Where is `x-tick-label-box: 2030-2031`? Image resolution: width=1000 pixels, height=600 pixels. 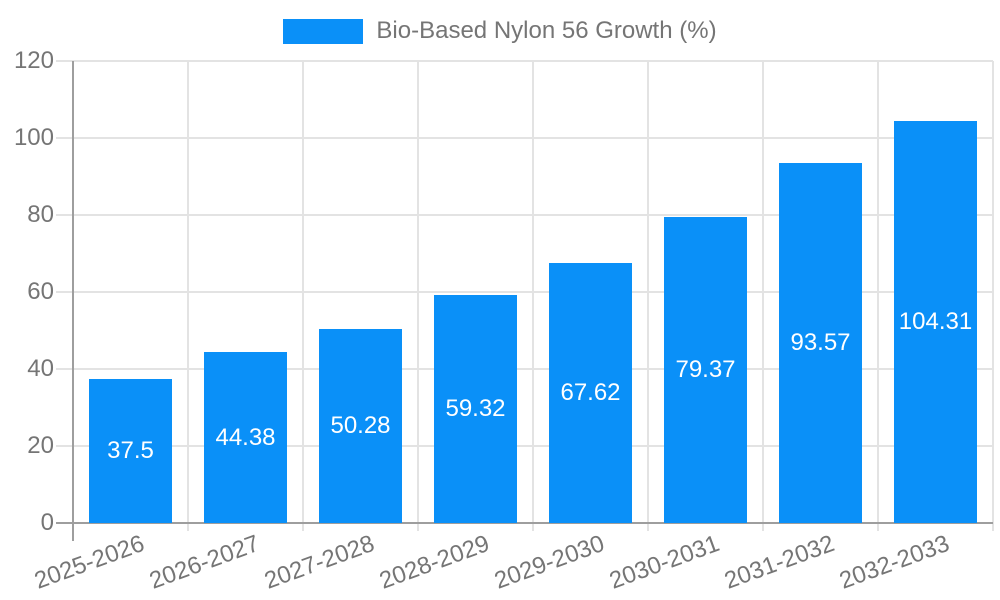
x-tick-label-box: 2030-2031 is located at coordinates (568, 562).